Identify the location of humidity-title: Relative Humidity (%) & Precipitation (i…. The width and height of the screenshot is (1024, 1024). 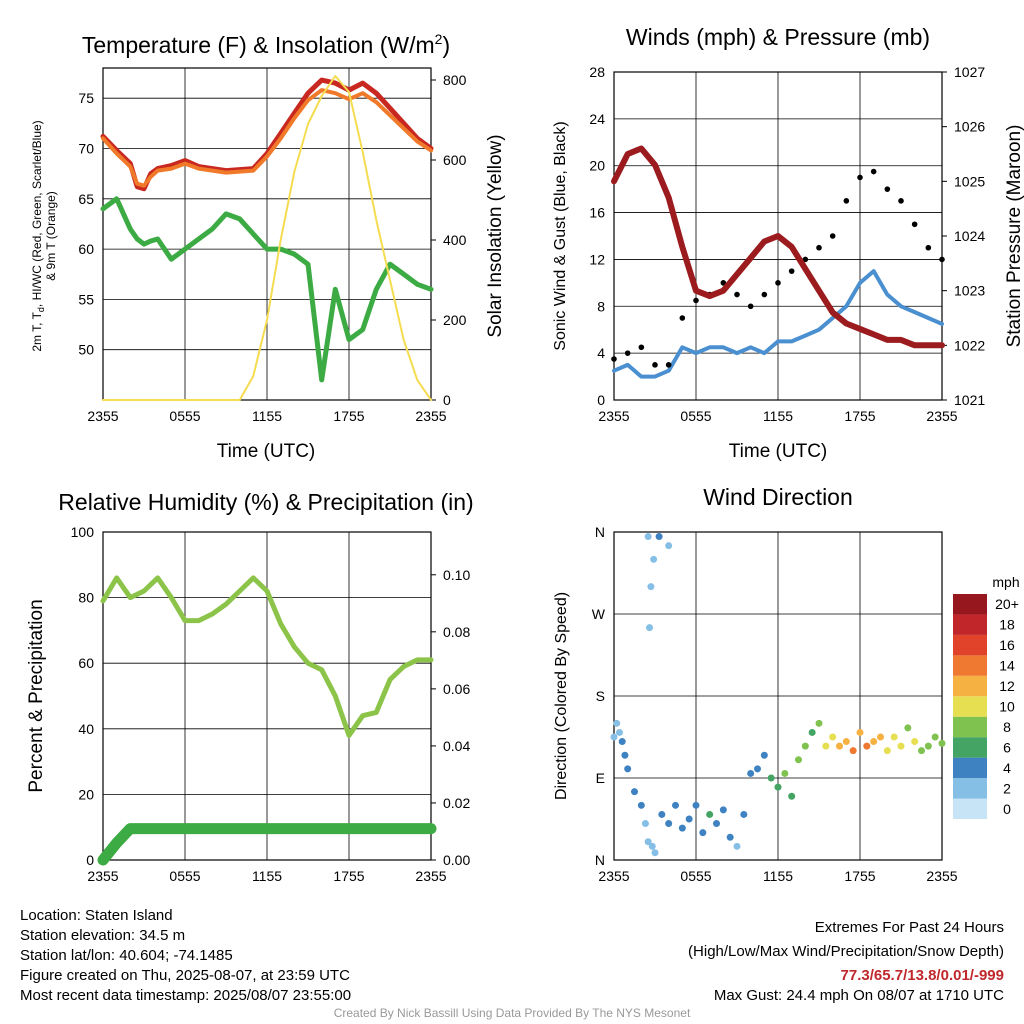
(265, 502).